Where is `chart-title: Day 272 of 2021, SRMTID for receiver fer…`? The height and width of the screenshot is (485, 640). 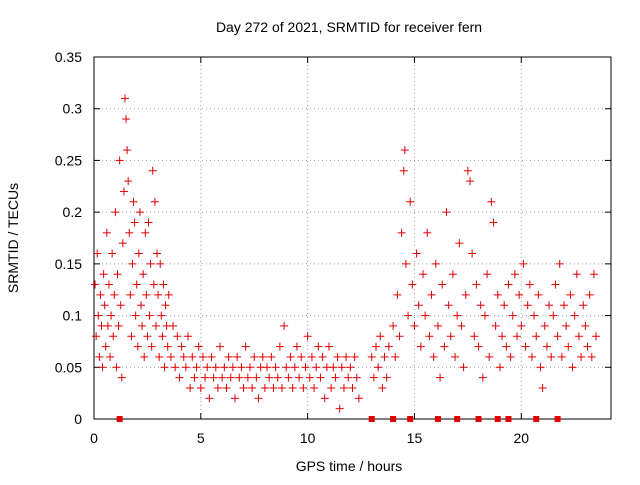
chart-title: Day 272 of 2021, SRMTID for receiver fer… is located at coordinates (349, 27).